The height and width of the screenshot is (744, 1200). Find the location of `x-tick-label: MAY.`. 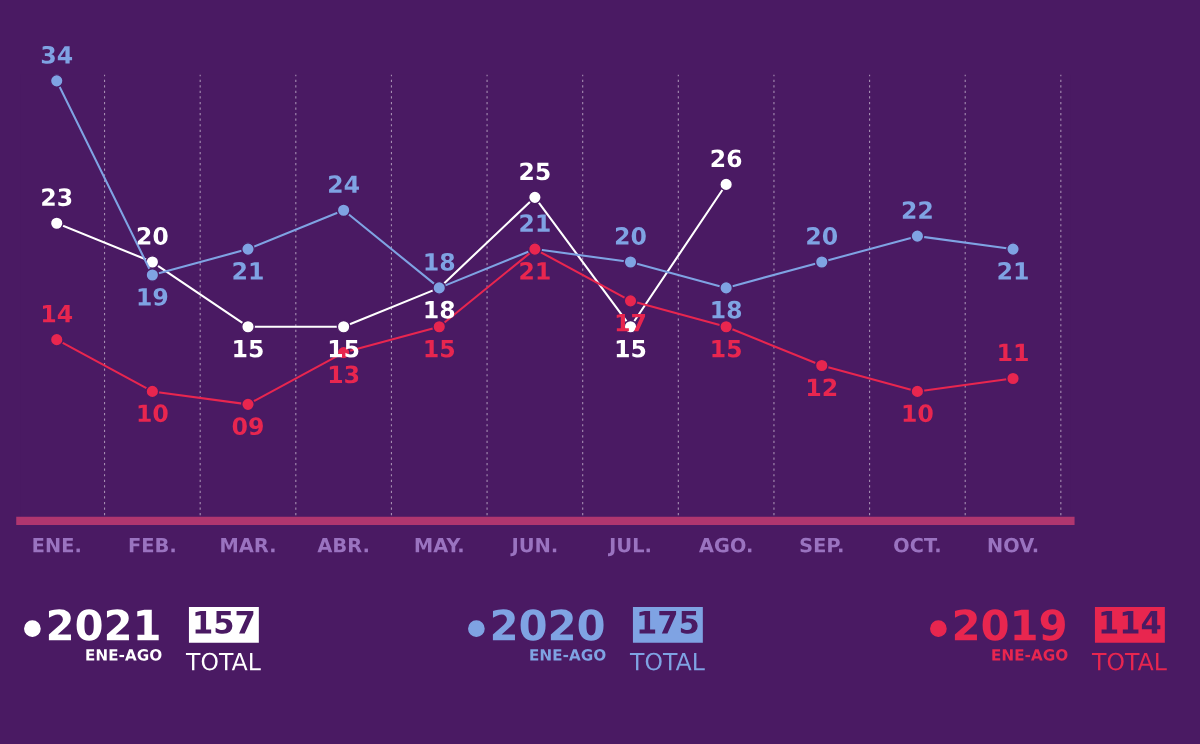

x-tick-label: MAY. is located at coordinates (439, 545).